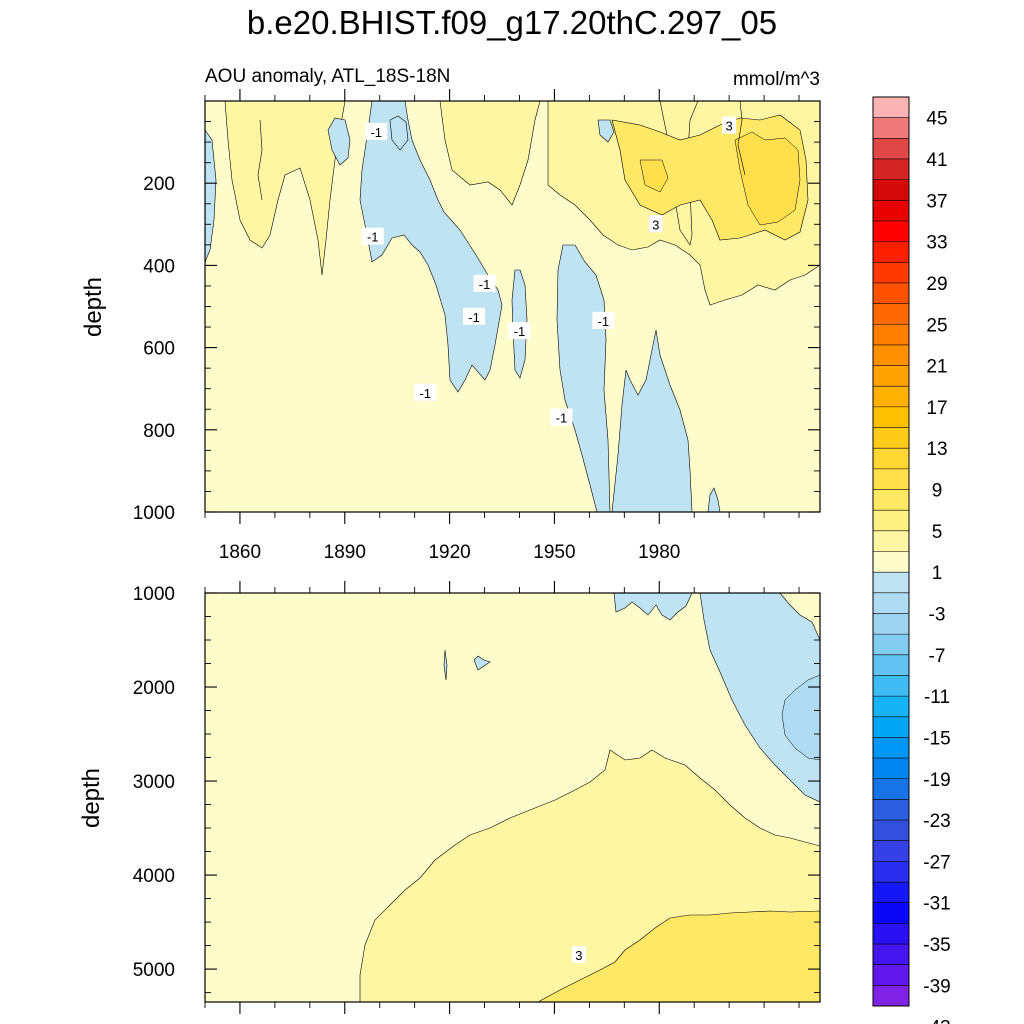 This screenshot has height=1024, width=1024. I want to click on colorbar-label: -31, so click(936, 904).